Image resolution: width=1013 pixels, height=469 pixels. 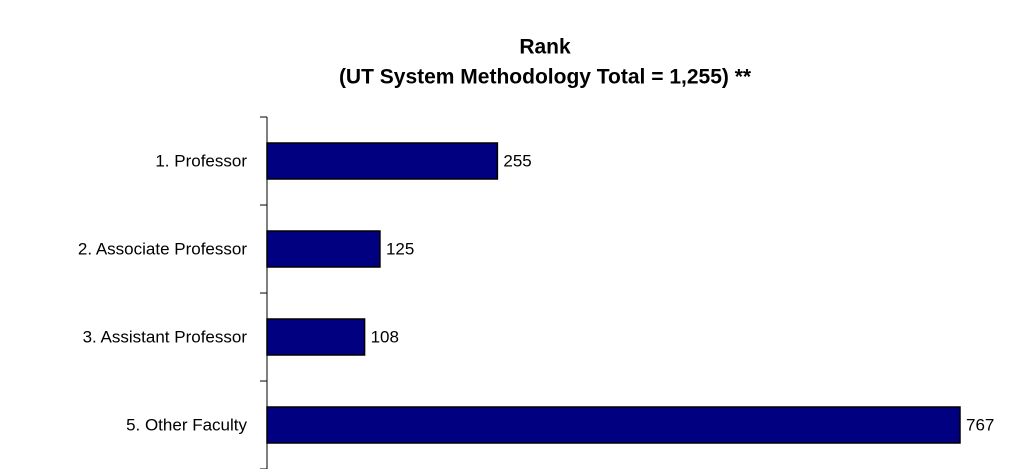 What do you see at coordinates (165, 336) in the screenshot?
I see `y-tick-label: 3. Assistant Professor` at bounding box center [165, 336].